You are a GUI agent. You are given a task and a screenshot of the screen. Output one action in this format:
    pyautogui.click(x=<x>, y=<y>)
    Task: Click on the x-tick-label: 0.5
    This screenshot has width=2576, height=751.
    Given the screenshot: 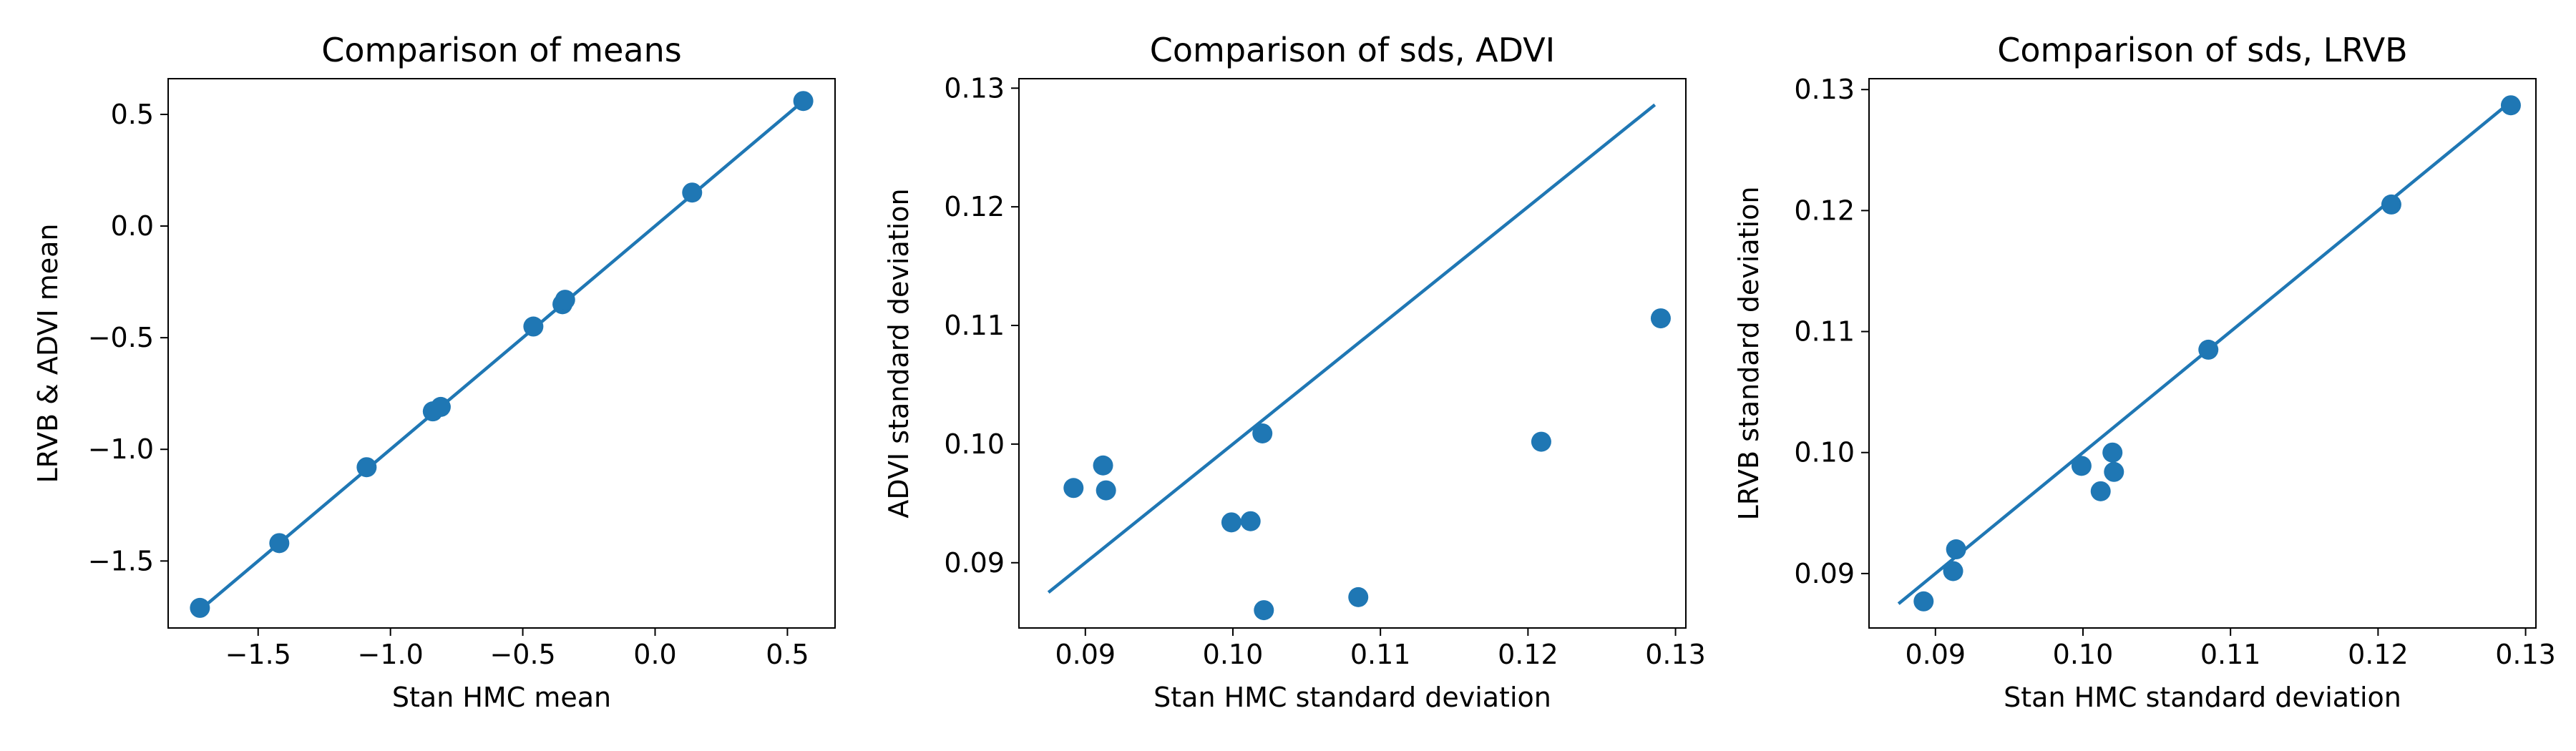 What is the action you would take?
    pyautogui.click(x=788, y=654)
    